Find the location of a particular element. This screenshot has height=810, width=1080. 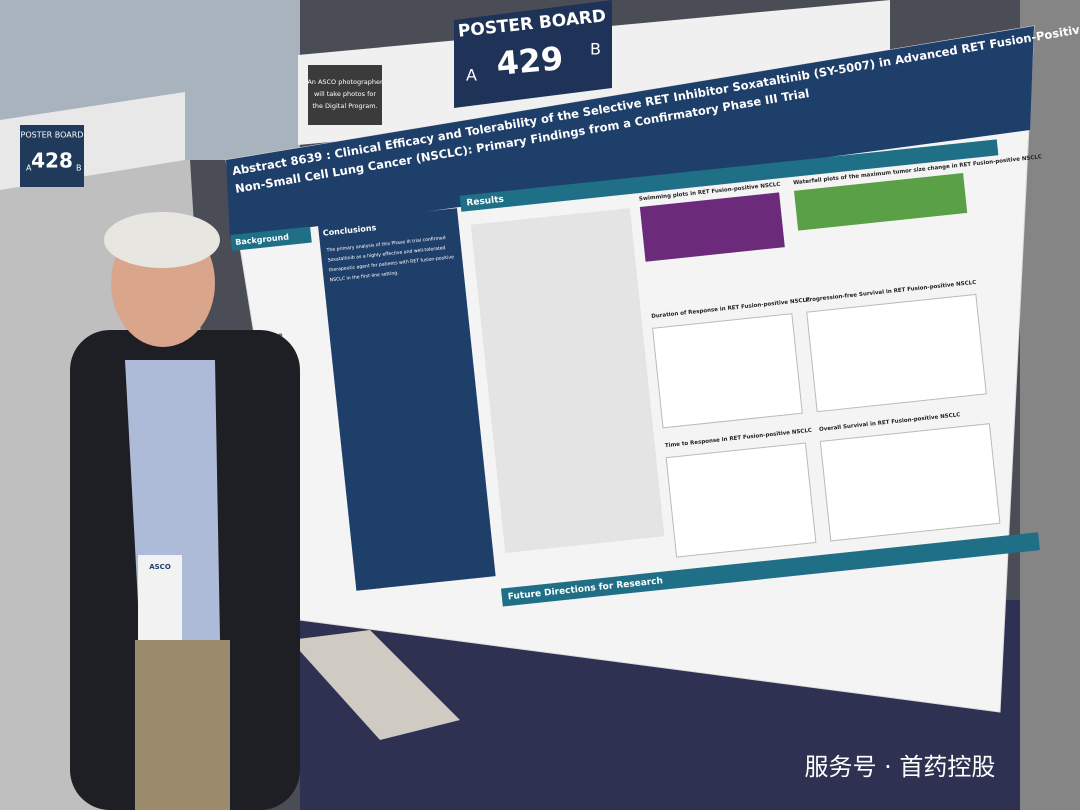

watermark: 服务号 · 首药控股 is located at coordinates (900, 767).